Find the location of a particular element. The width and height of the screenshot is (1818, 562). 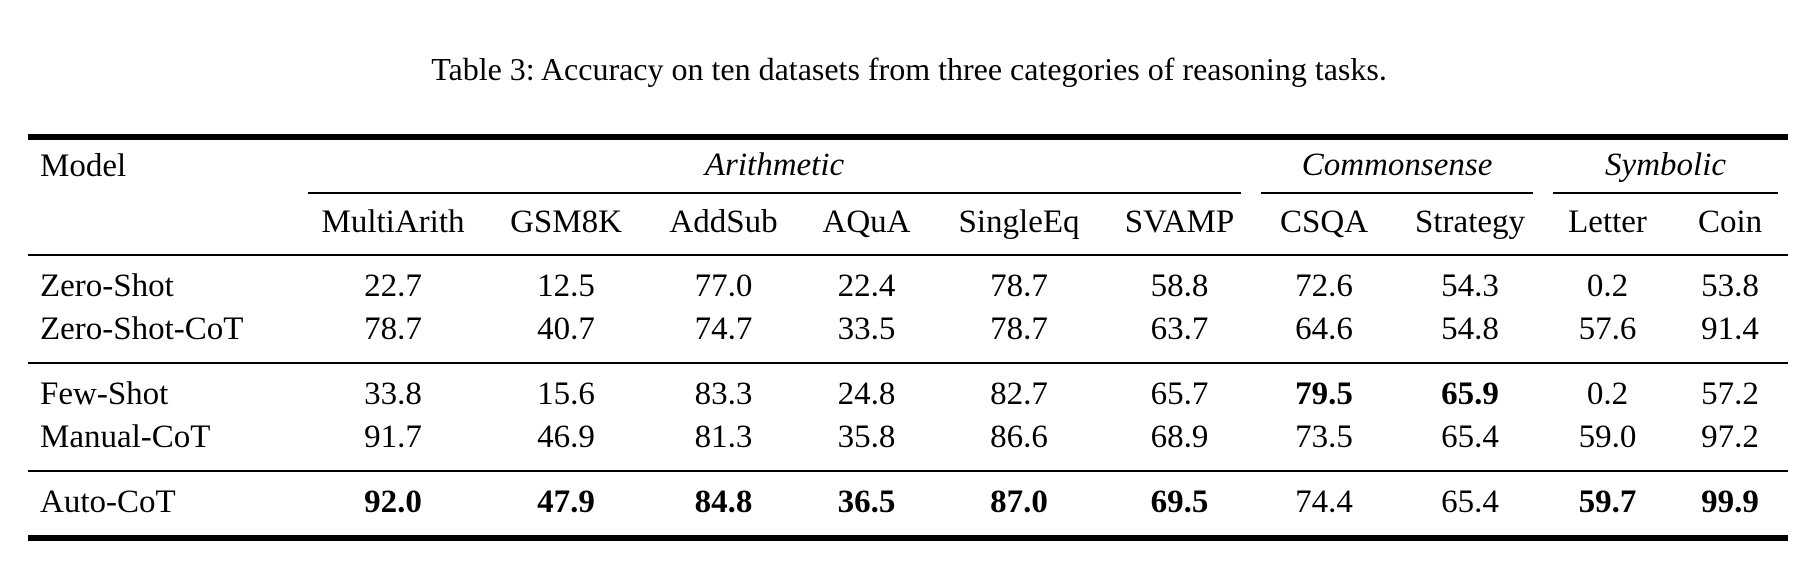

table-cell: 33.8 is located at coordinates (393, 394).